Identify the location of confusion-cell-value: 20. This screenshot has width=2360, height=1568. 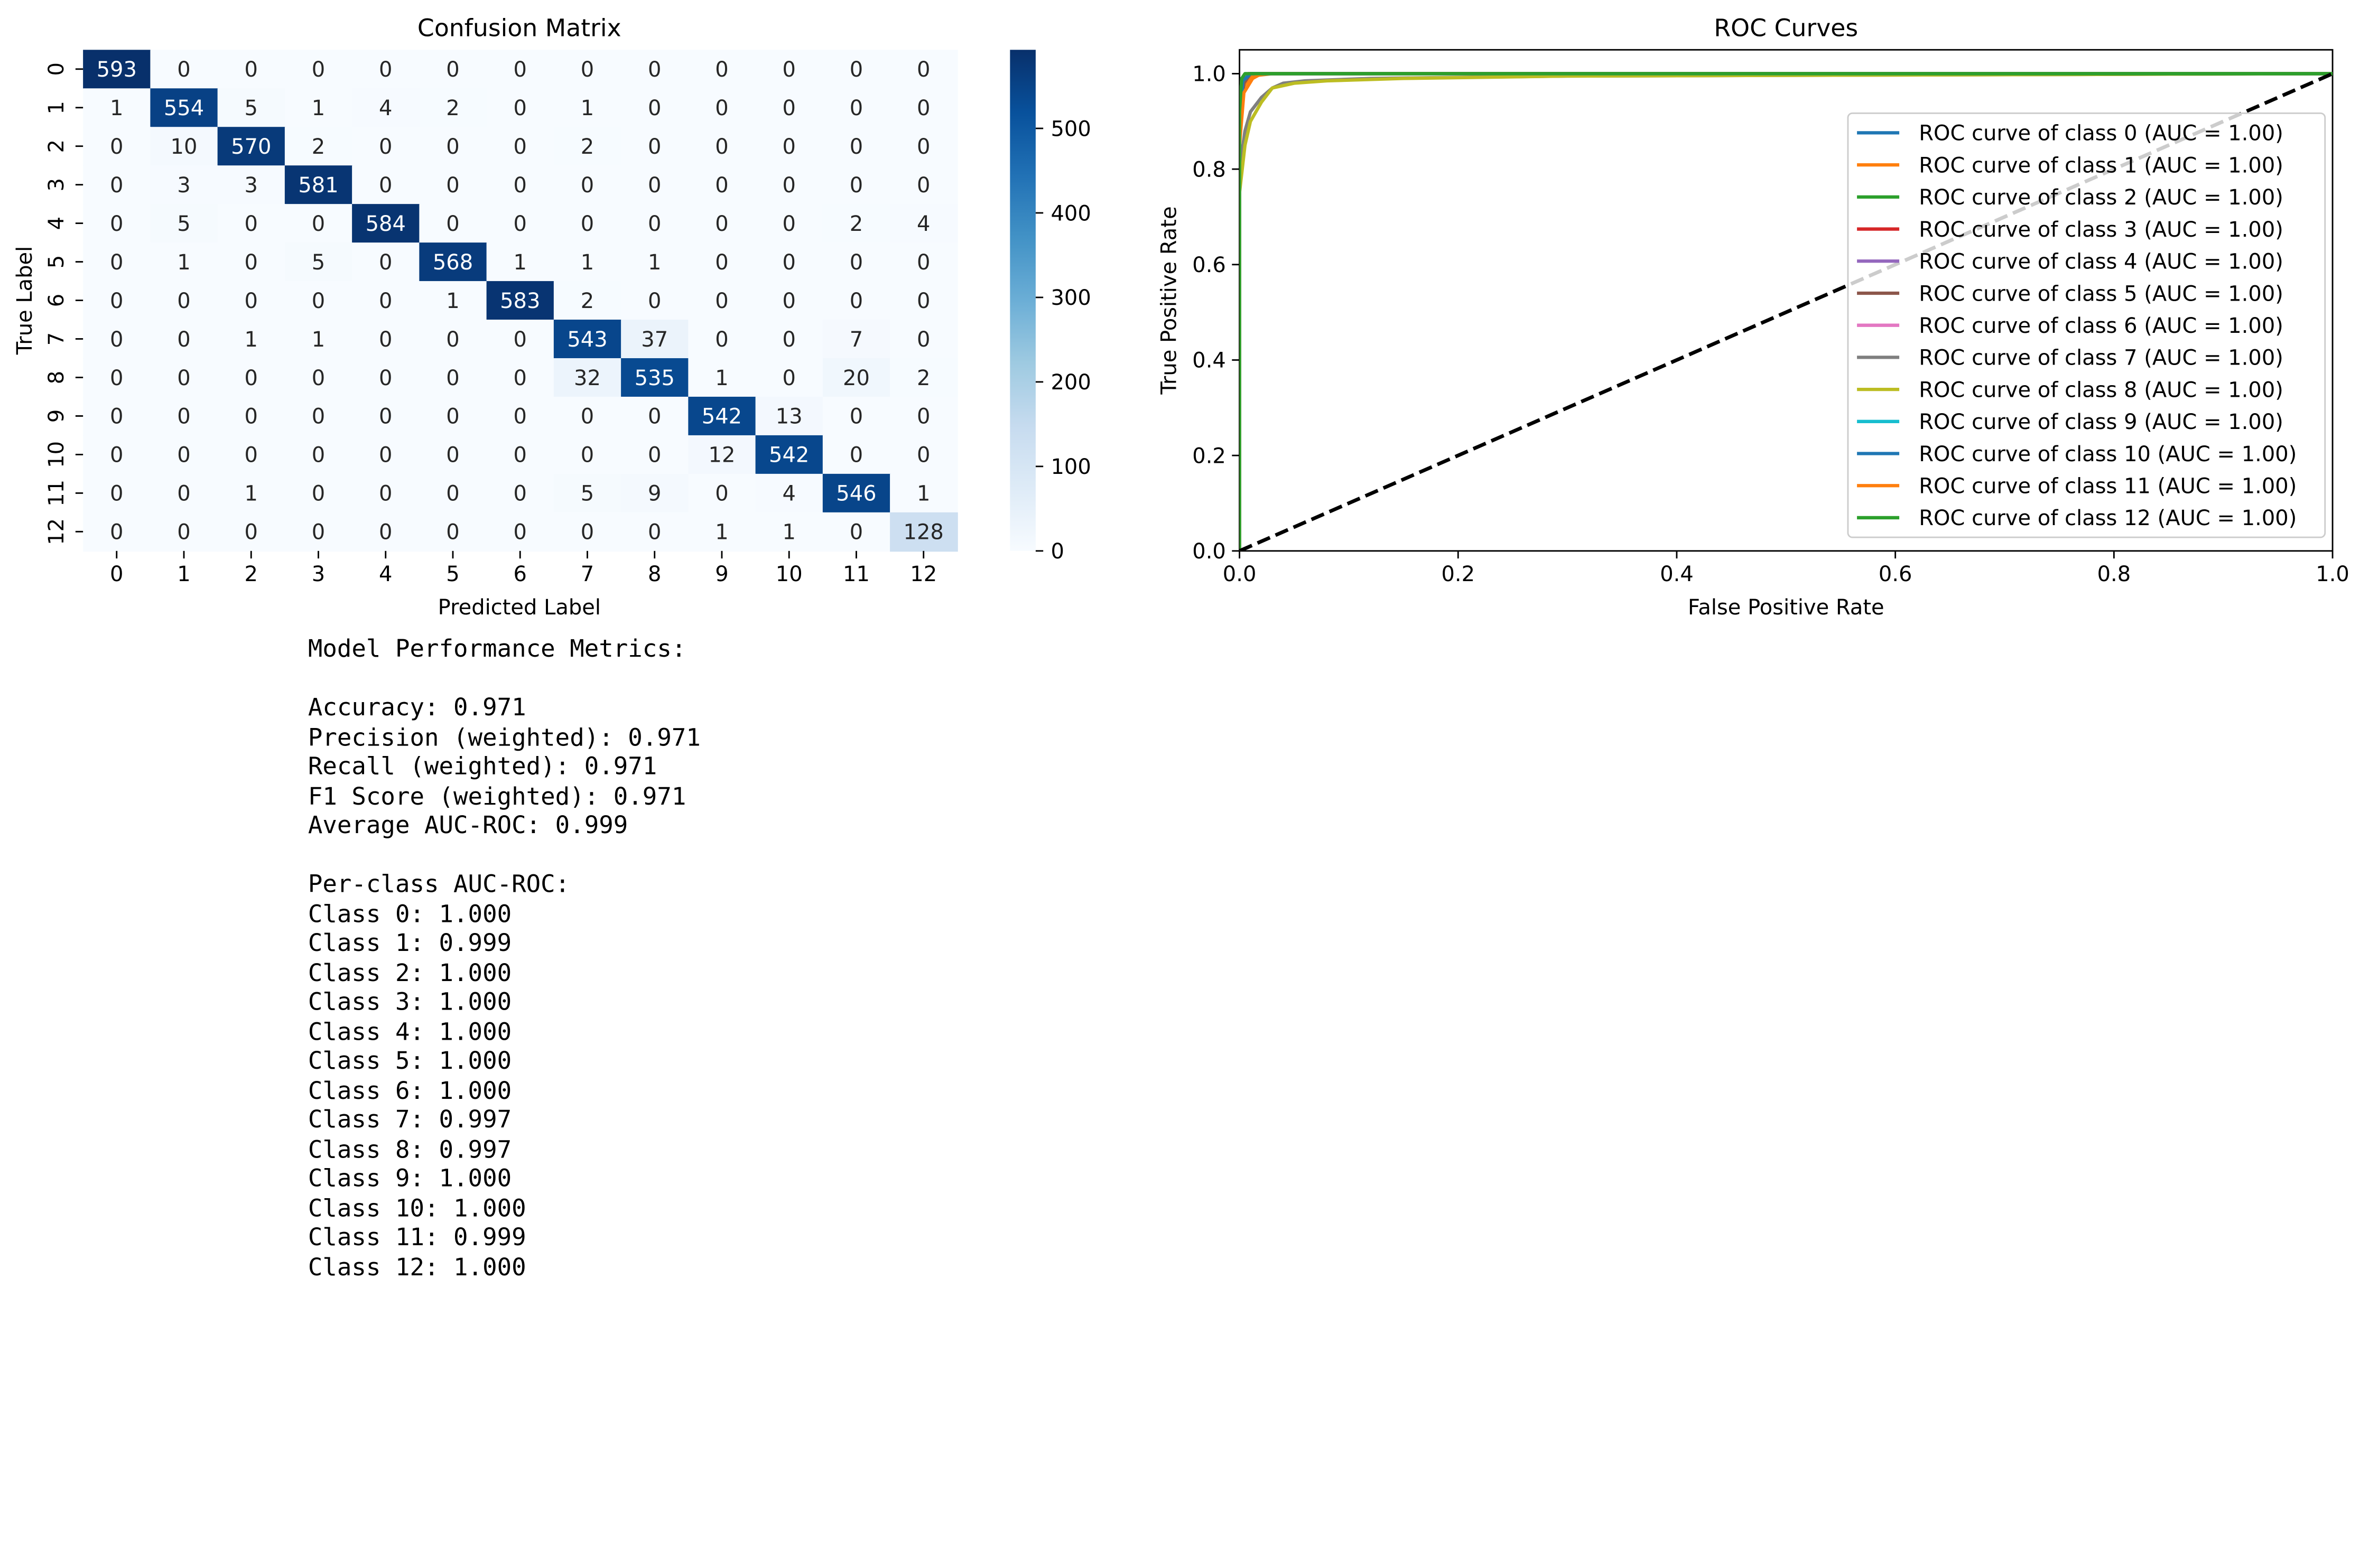
(856, 378).